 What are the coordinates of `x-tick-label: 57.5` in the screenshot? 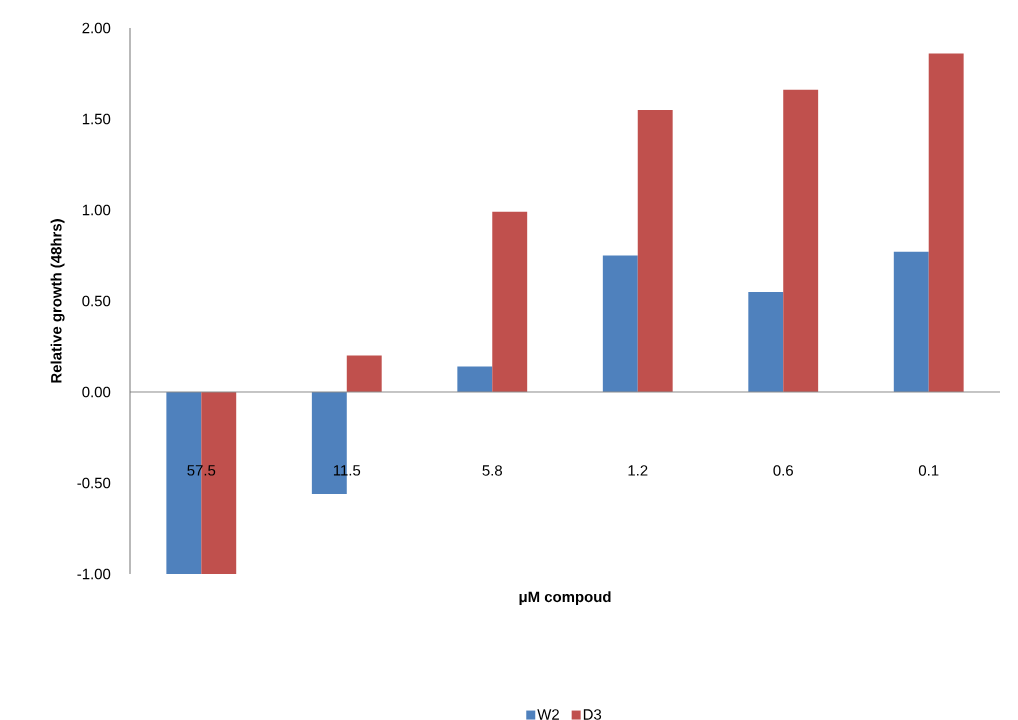 It's located at (201, 470).